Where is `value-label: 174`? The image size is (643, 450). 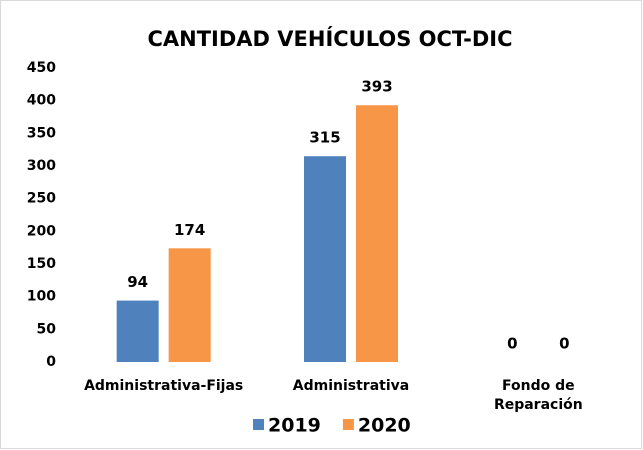 value-label: 174 is located at coordinates (189, 230).